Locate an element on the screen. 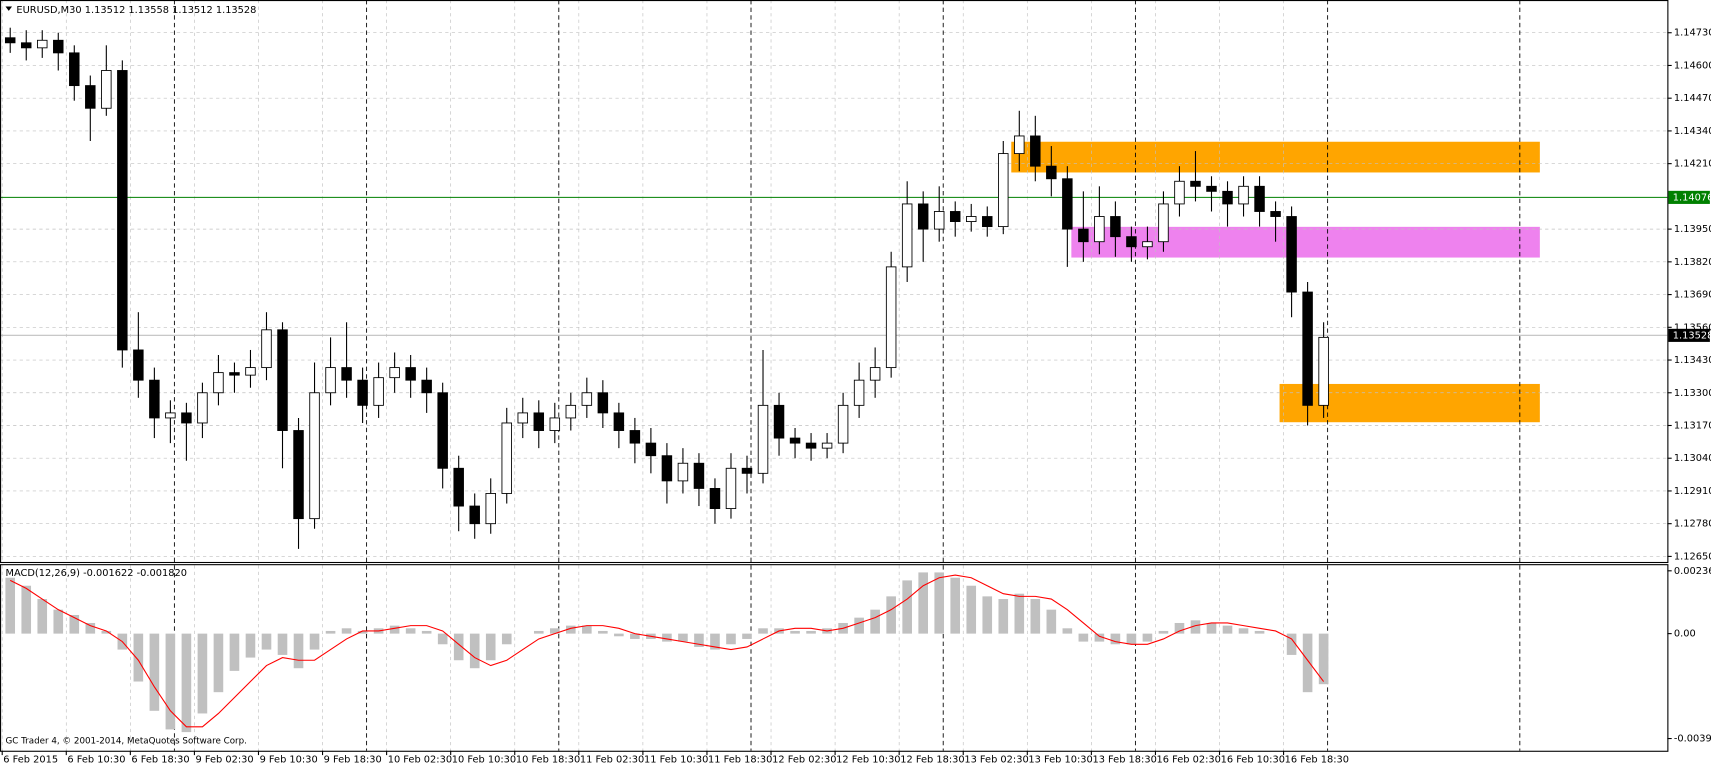  x-tick-label: 6 Feb 2015 is located at coordinates (30, 759).